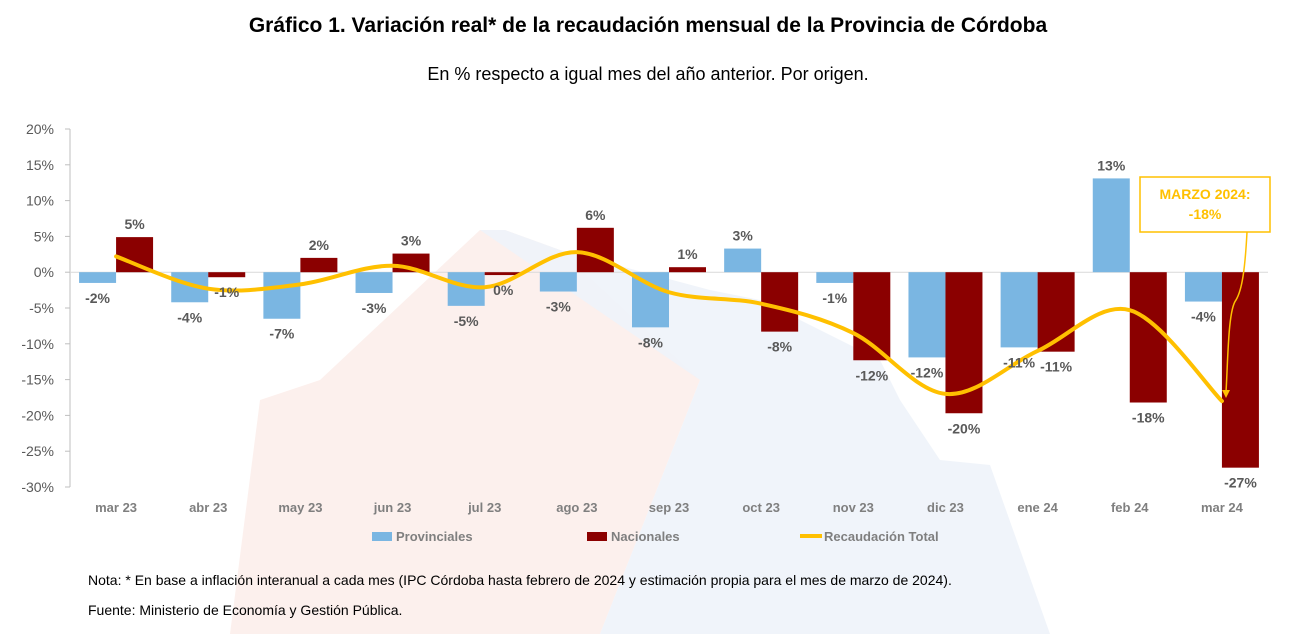 This screenshot has width=1296, height=634. What do you see at coordinates (466, 321) in the screenshot?
I see `data-label: -5%` at bounding box center [466, 321].